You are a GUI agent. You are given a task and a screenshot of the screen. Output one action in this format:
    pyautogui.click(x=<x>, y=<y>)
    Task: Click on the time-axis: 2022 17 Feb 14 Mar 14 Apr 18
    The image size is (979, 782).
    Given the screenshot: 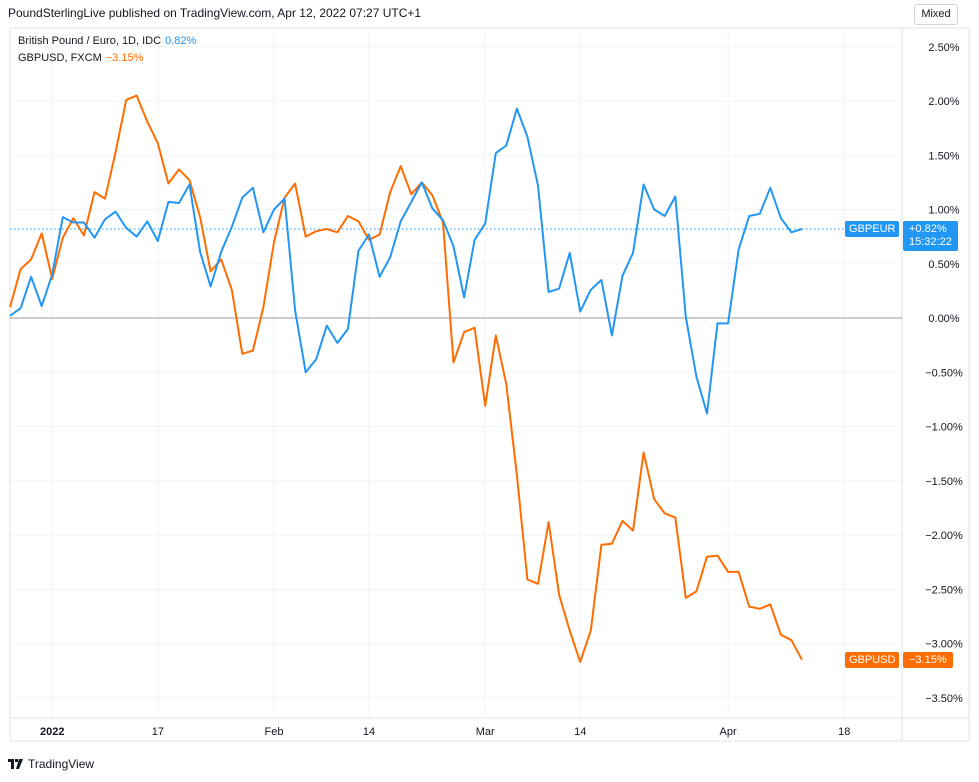 What is the action you would take?
    pyautogui.click(x=445, y=732)
    